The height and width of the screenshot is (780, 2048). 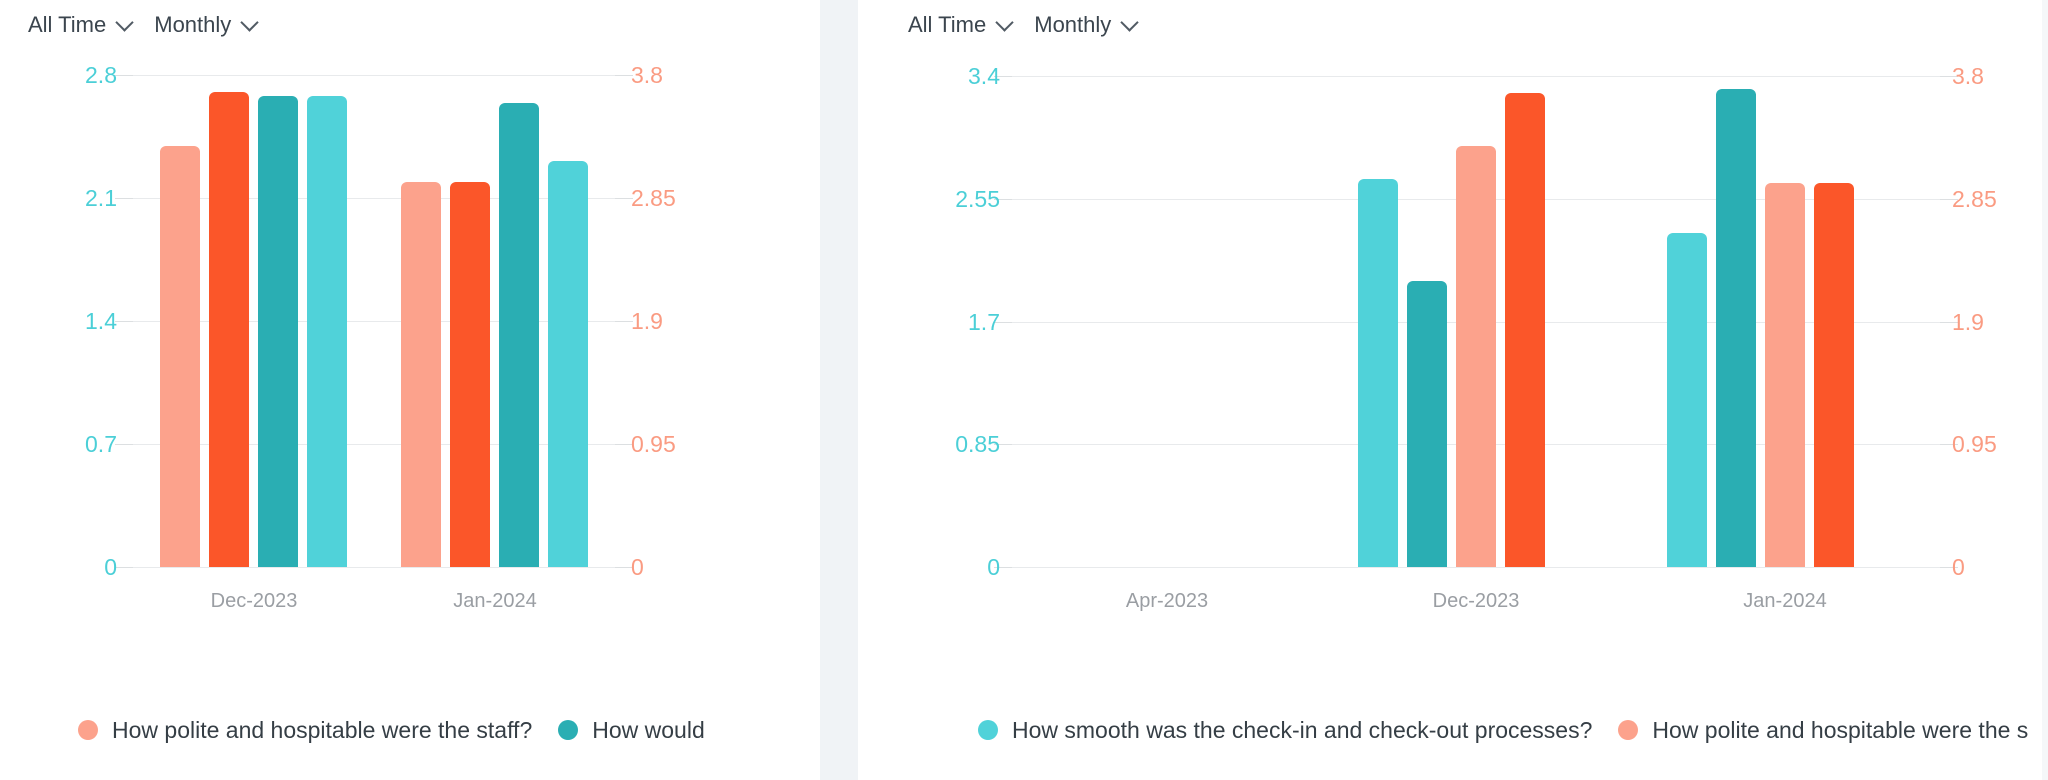 What do you see at coordinates (1840, 729) in the screenshot?
I see `legend-label: How polite and hospitable were the s` at bounding box center [1840, 729].